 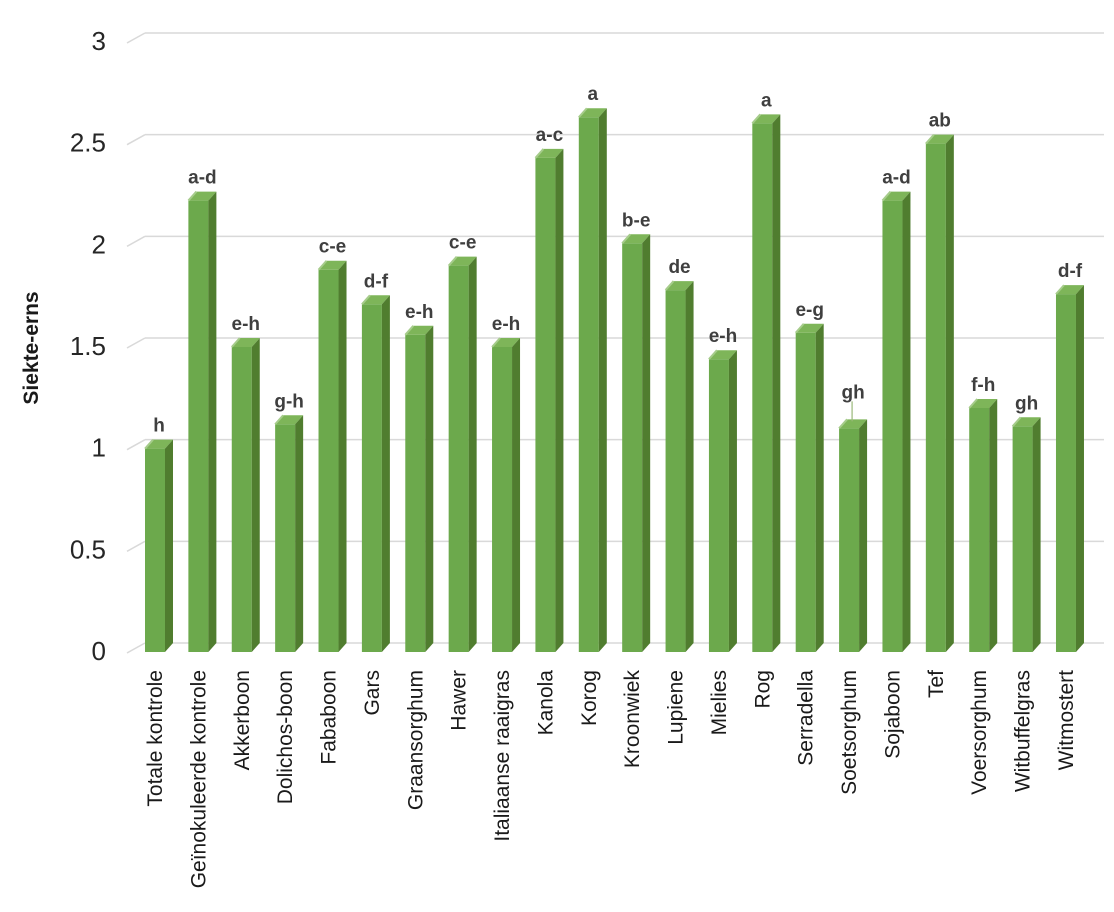 I want to click on y-tick-label: 3, so click(x=99, y=41).